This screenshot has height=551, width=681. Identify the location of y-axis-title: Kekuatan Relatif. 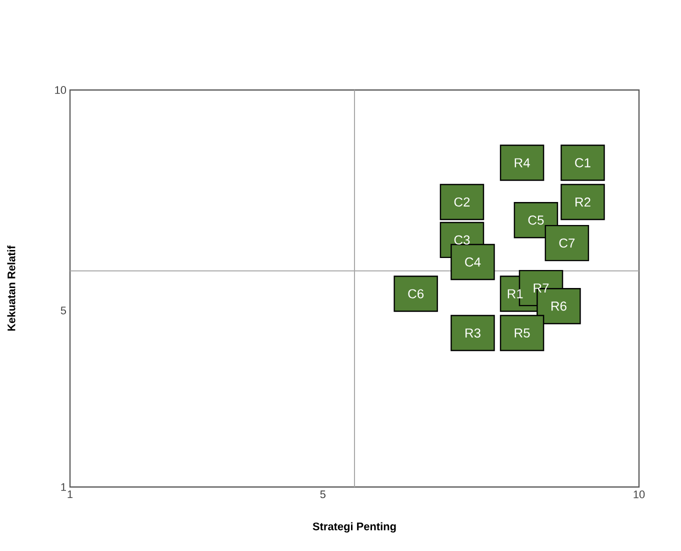
(11, 288).